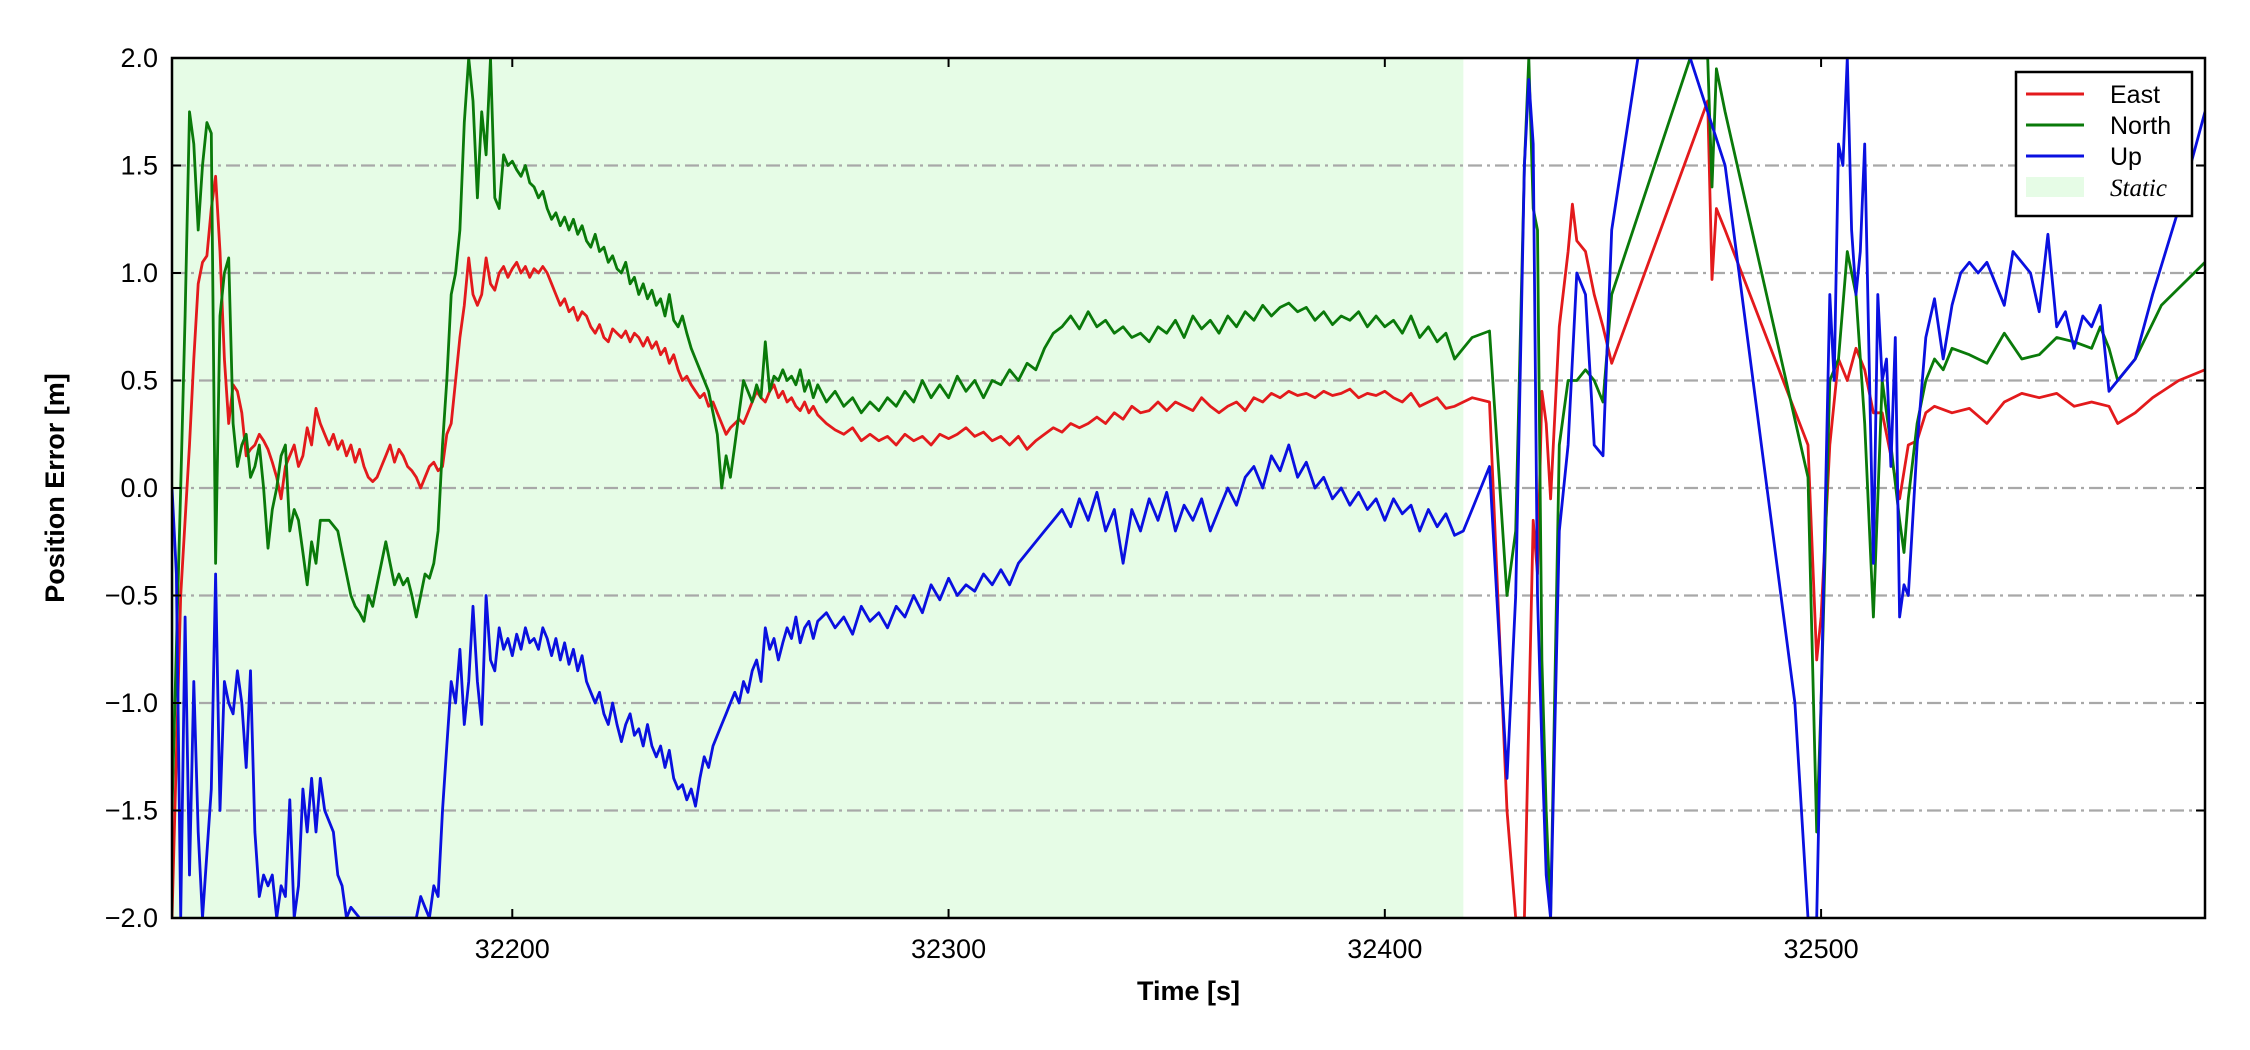 This screenshot has height=1050, width=2250. What do you see at coordinates (55, 488) in the screenshot?
I see `y-axis-label: Position Error [m]` at bounding box center [55, 488].